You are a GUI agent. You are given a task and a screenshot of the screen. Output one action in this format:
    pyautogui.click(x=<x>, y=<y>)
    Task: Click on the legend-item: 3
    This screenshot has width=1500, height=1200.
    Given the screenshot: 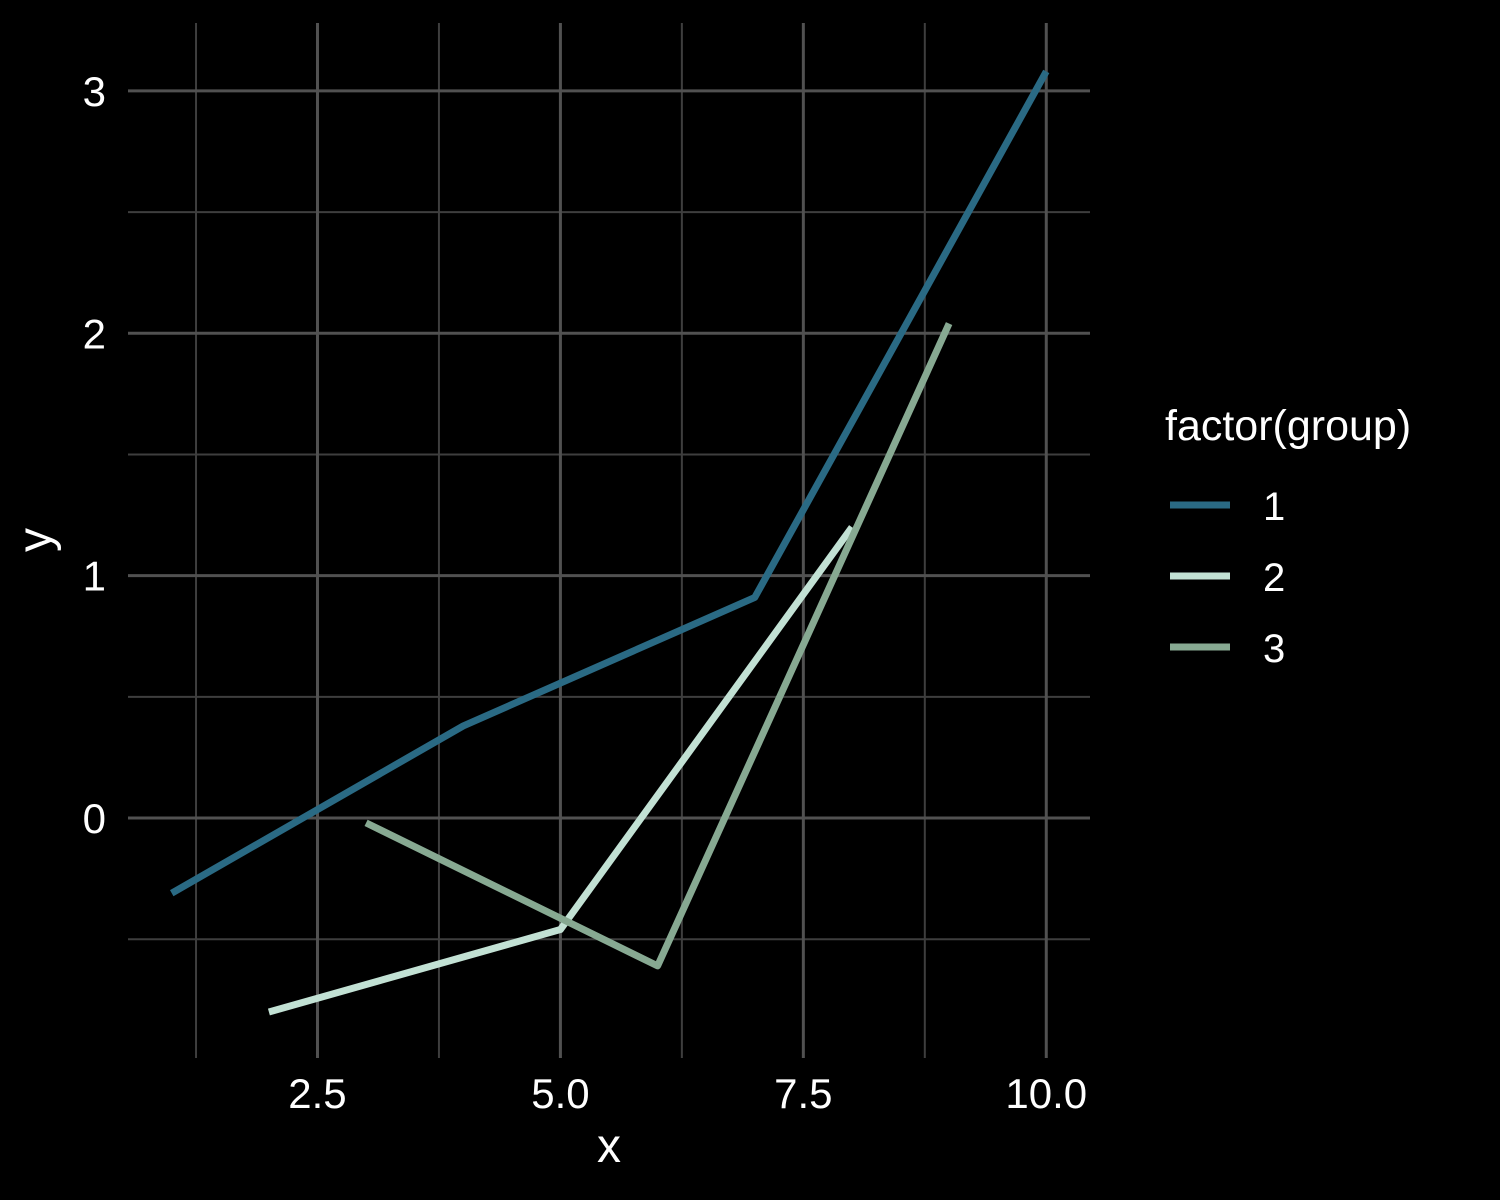 What is the action you would take?
    pyautogui.click(x=1227, y=649)
    